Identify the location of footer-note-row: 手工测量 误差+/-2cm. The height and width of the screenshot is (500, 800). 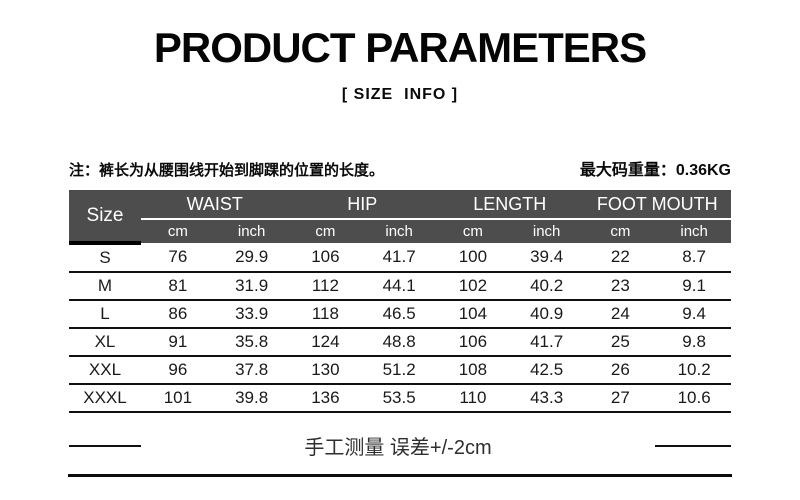
(400, 445).